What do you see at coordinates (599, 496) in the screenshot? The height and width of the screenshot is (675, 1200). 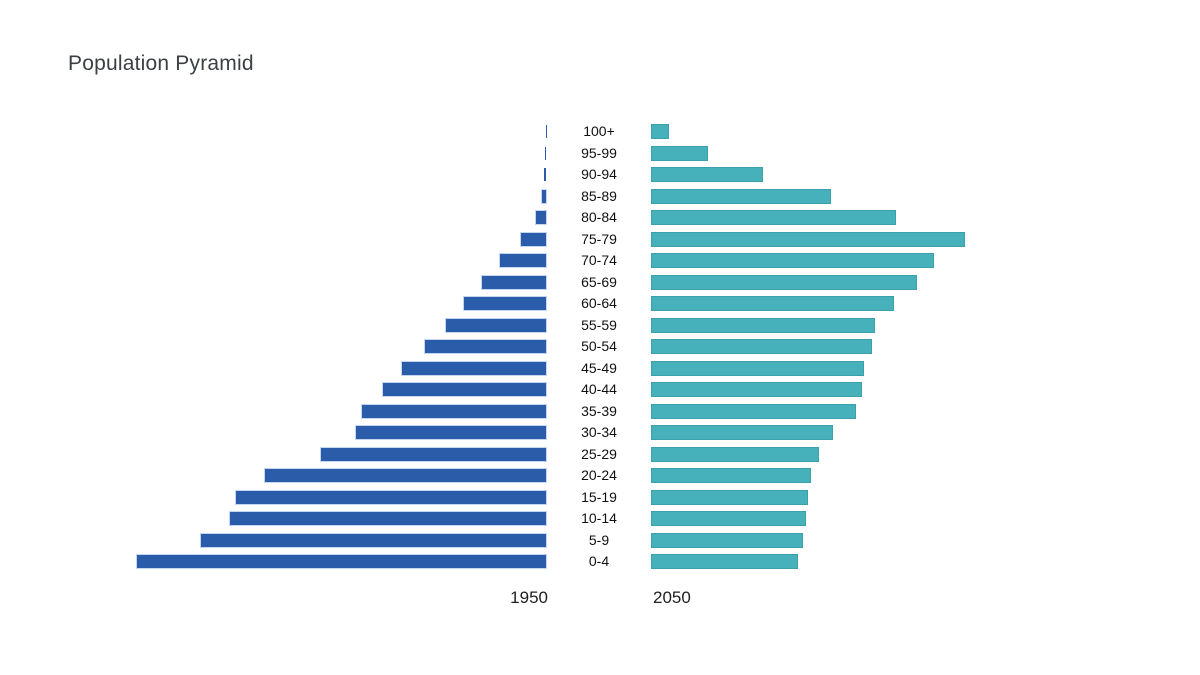 I see `age-group-label: 15-19` at bounding box center [599, 496].